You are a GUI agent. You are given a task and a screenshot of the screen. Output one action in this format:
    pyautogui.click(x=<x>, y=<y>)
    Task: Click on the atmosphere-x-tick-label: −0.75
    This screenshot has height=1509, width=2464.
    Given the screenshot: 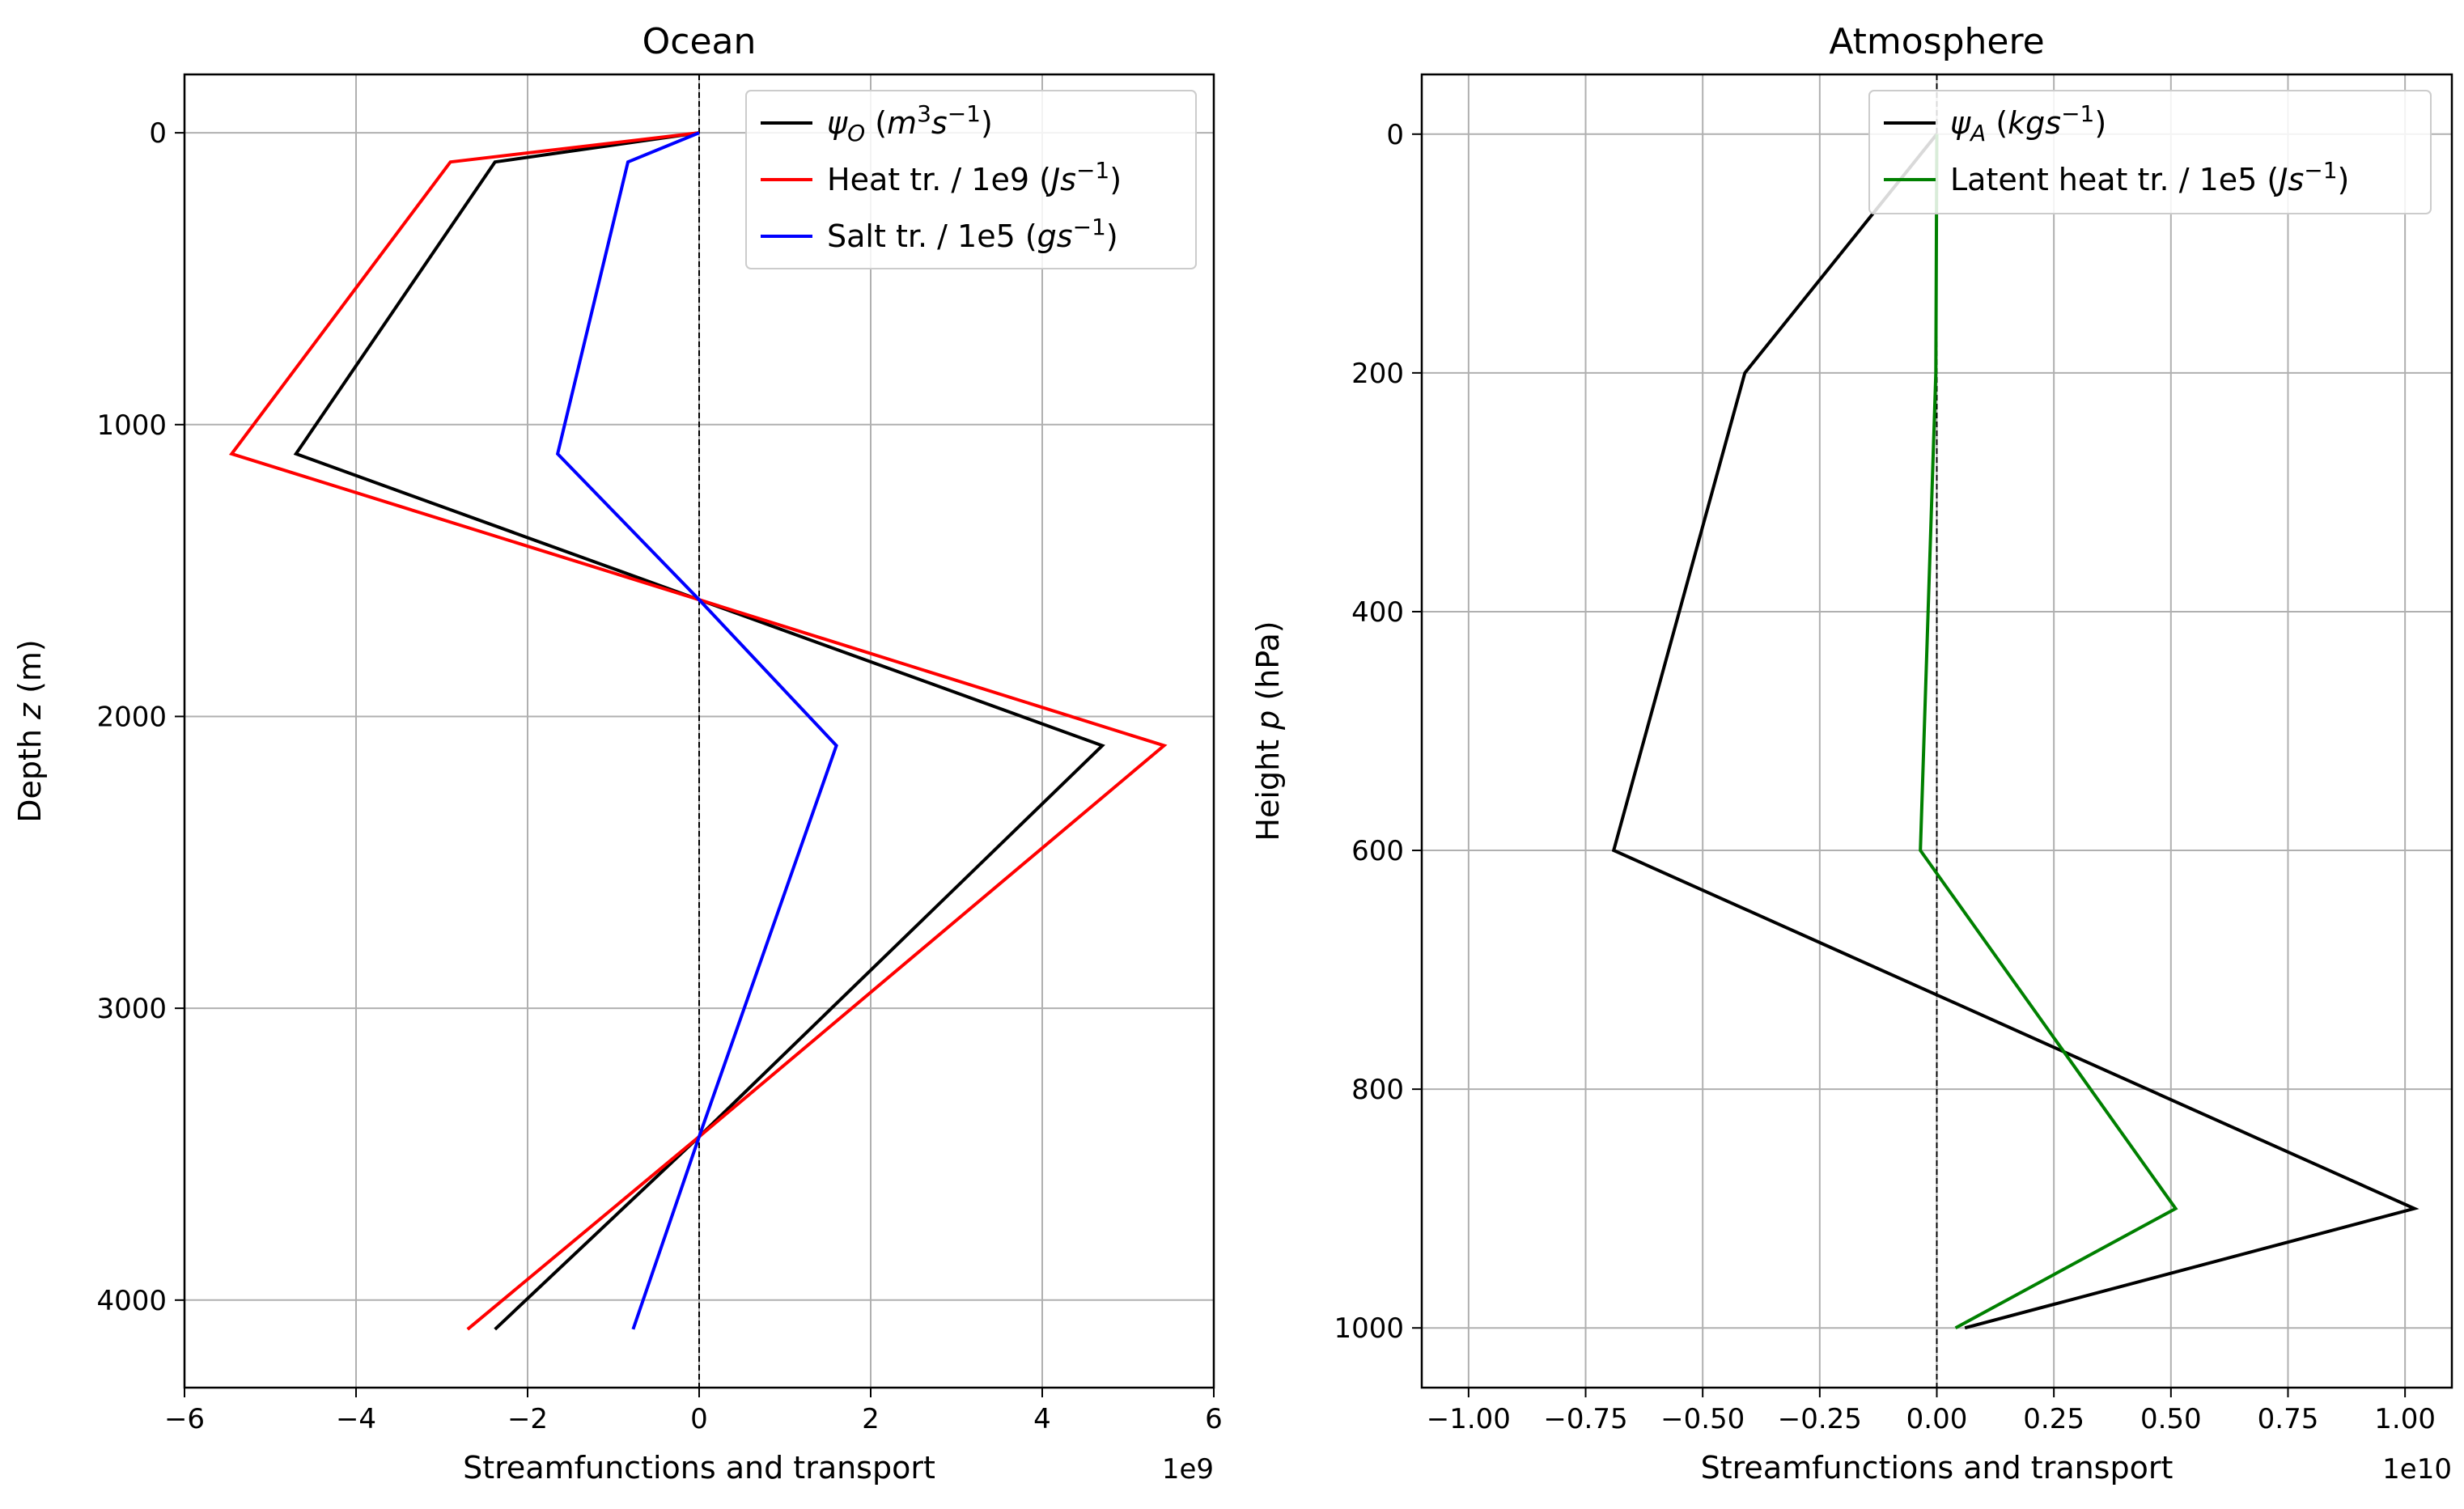 What is the action you would take?
    pyautogui.click(x=1585, y=1419)
    